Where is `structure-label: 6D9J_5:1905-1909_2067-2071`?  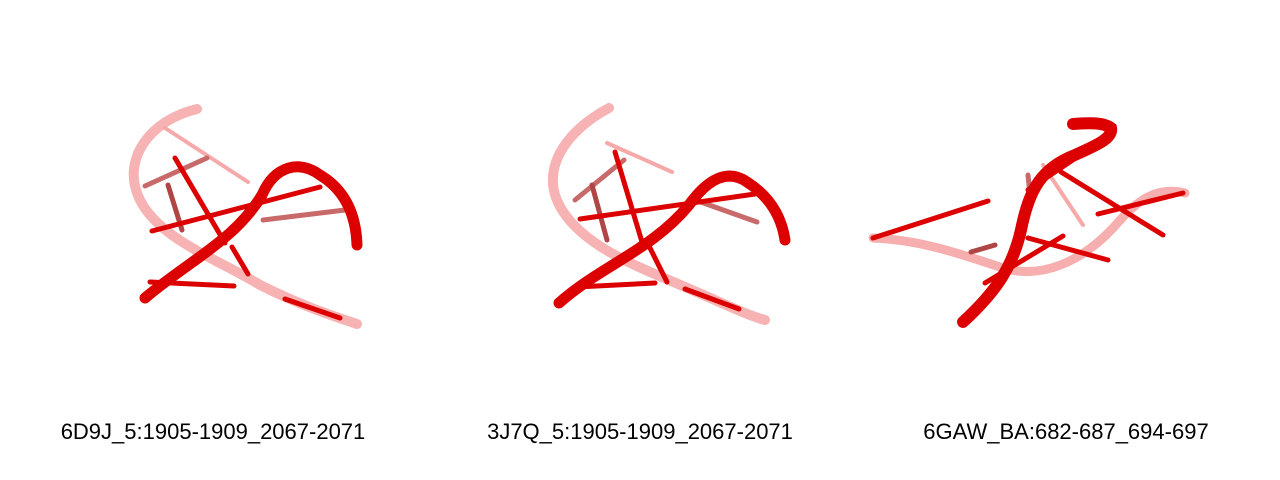
structure-label: 6D9J_5:1905-1909_2067-2071 is located at coordinates (213, 431).